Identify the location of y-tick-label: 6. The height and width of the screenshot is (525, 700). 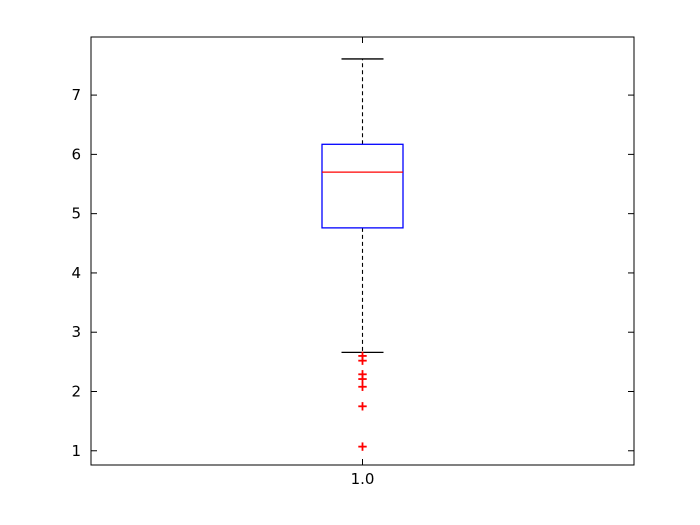
(76, 154).